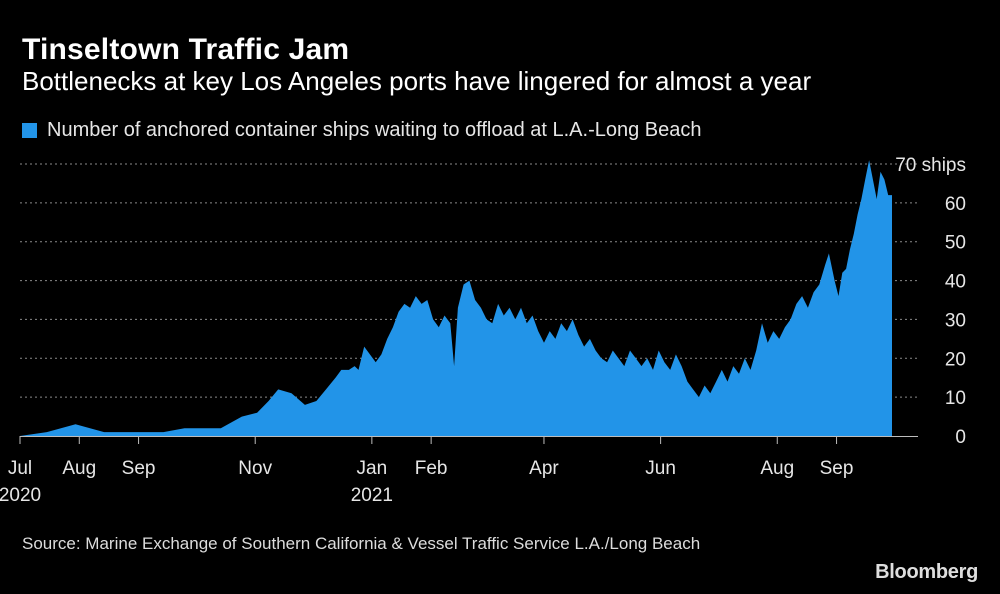 This screenshot has height=594, width=1000. What do you see at coordinates (186, 49) in the screenshot?
I see `chart-title: Tinseltown Traffic Jam` at bounding box center [186, 49].